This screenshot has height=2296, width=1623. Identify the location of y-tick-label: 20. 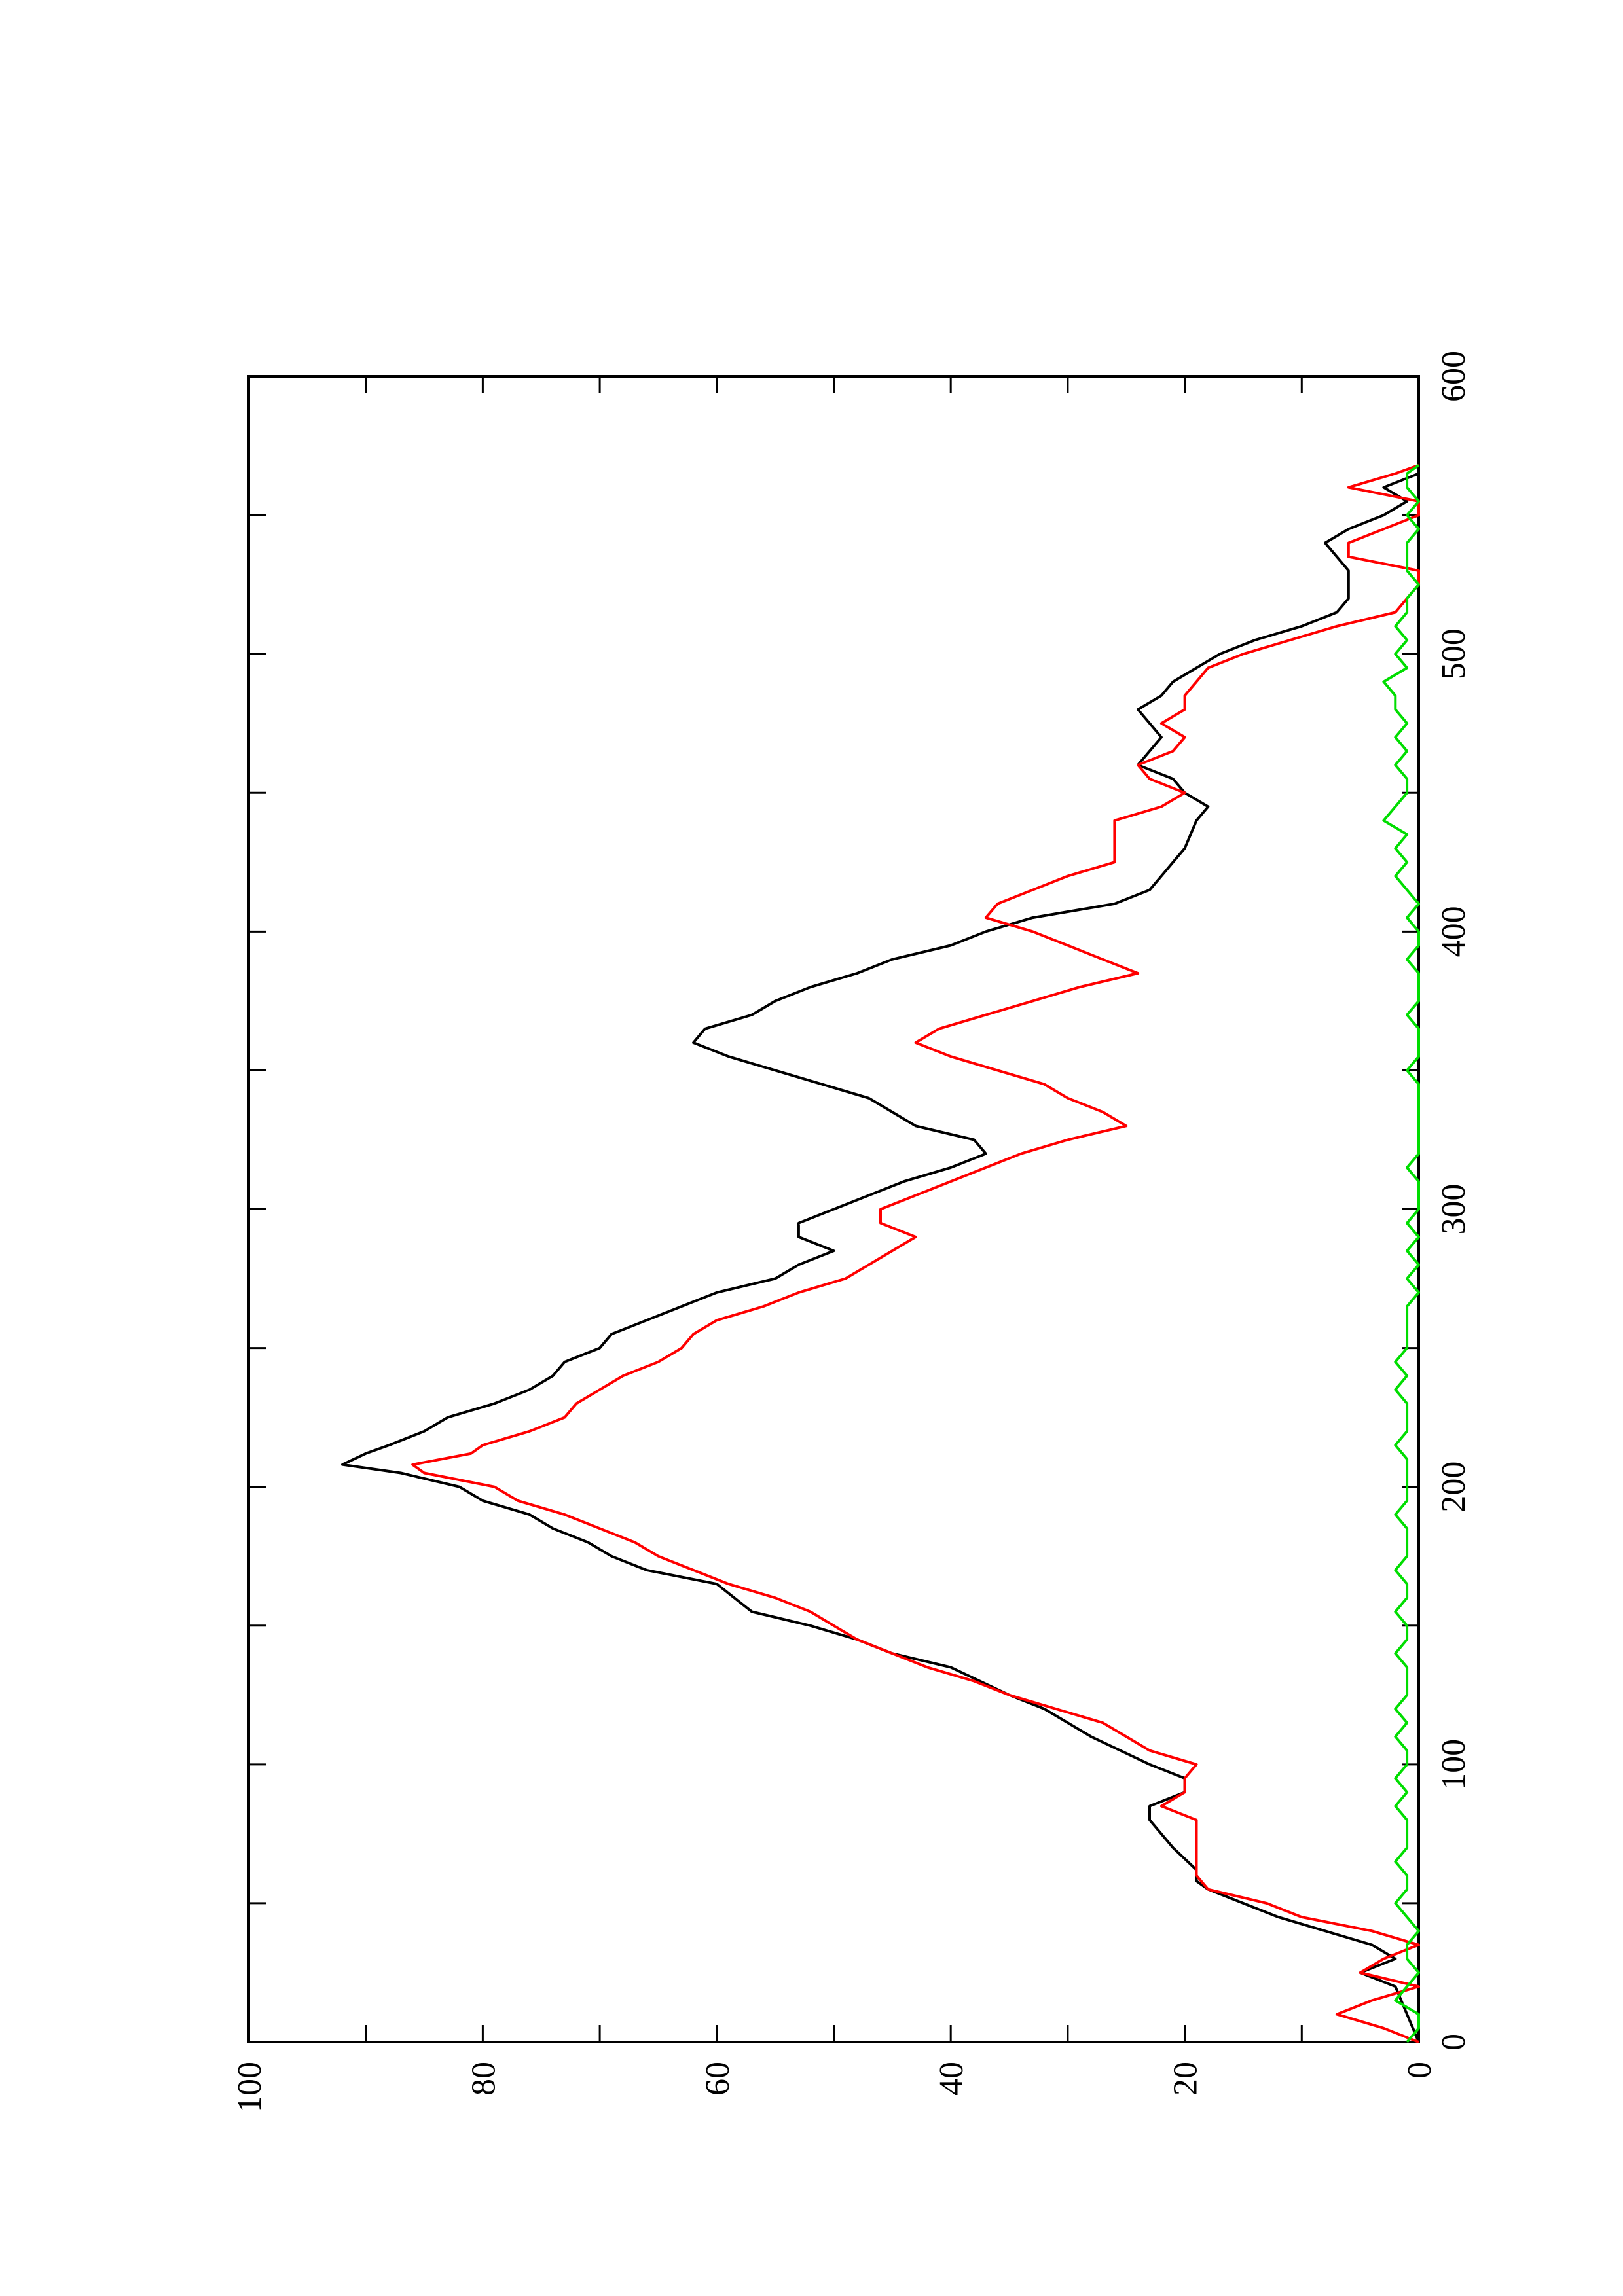
(1186, 2079).